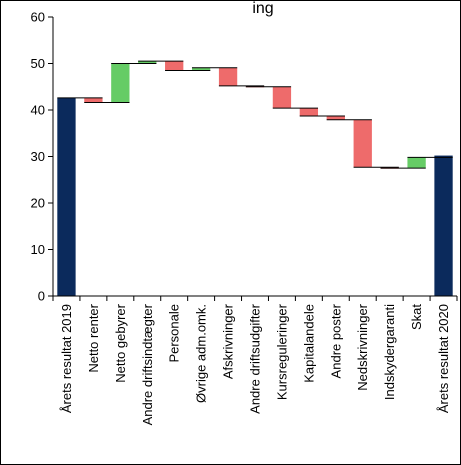 The width and height of the screenshot is (461, 465). Describe the element at coordinates (93, 337) in the screenshot. I see `x-tick-label: Netto renter` at that location.